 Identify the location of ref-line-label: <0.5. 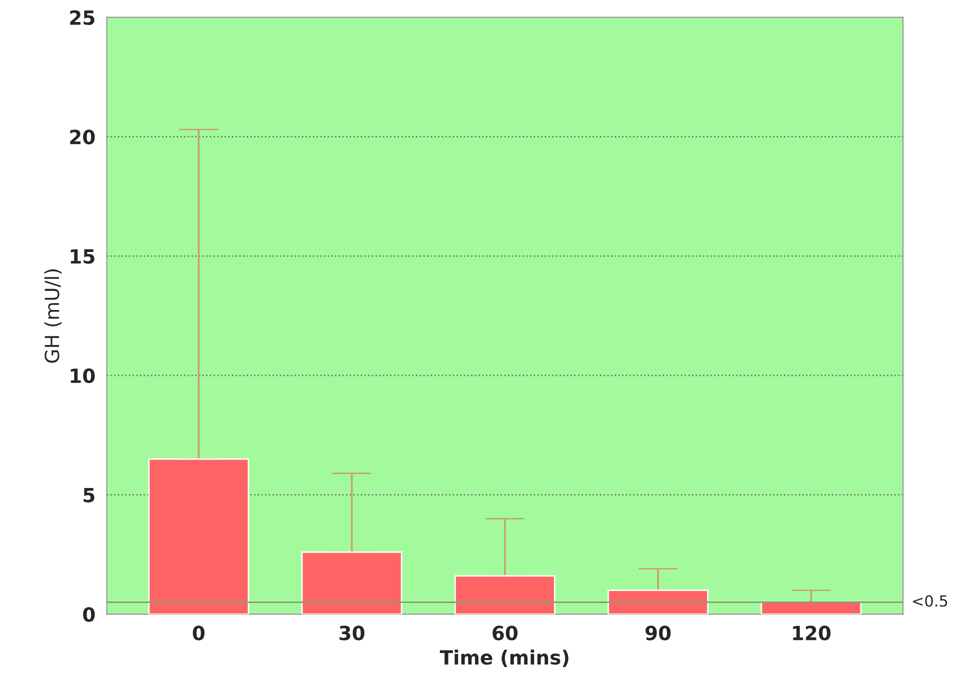
(930, 601).